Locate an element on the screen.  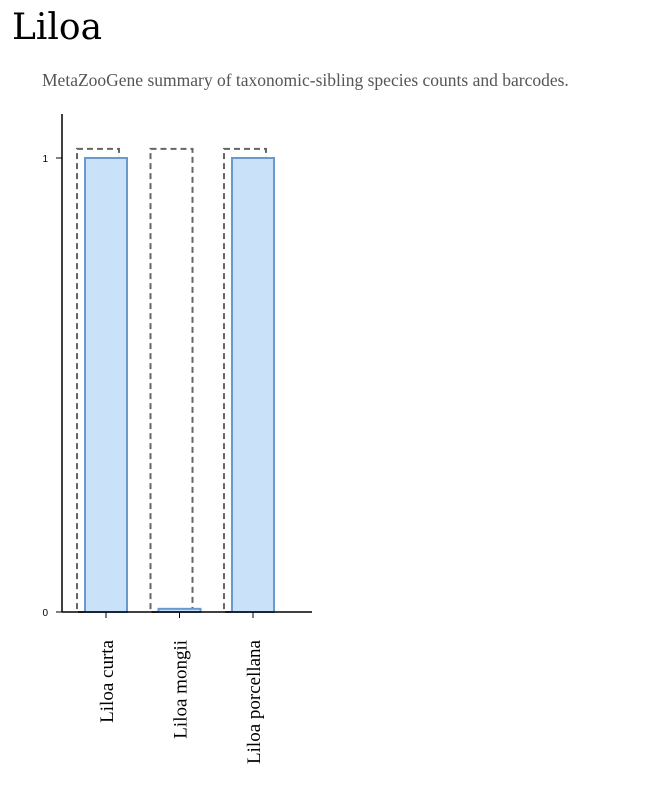
x-tick-label-1: Liloa curta is located at coordinates (107, 680).